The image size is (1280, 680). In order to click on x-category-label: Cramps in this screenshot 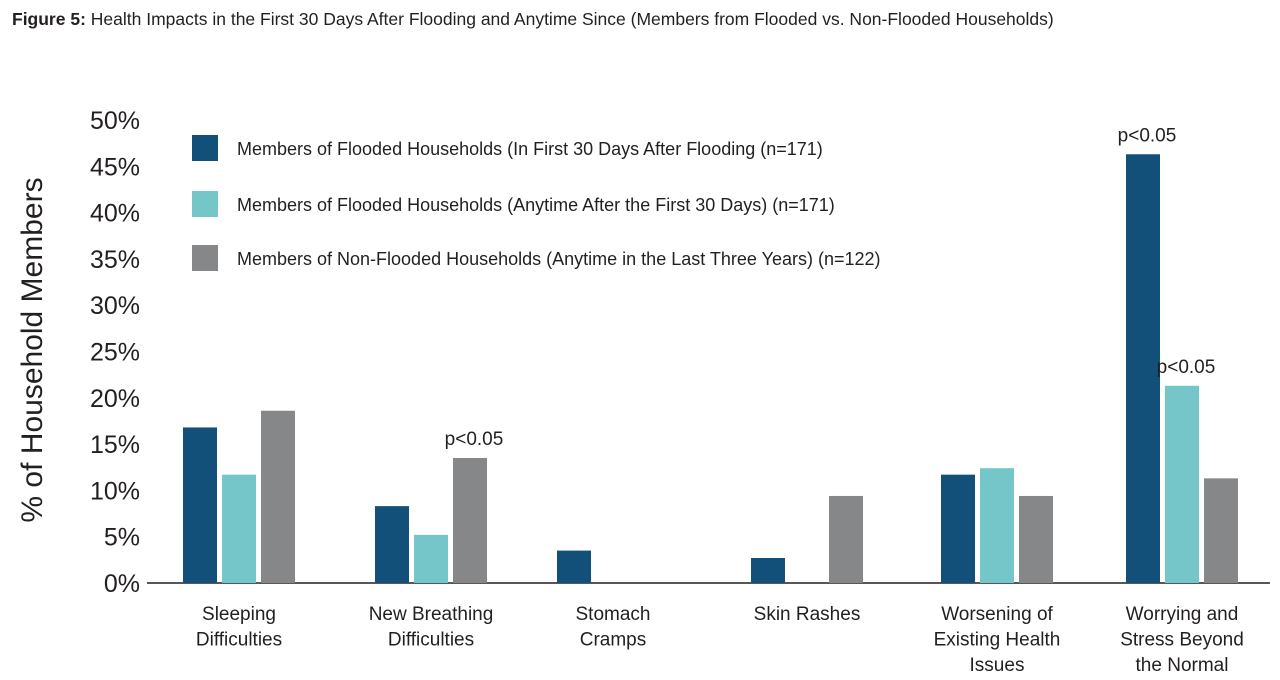, I will do `click(613, 640)`.